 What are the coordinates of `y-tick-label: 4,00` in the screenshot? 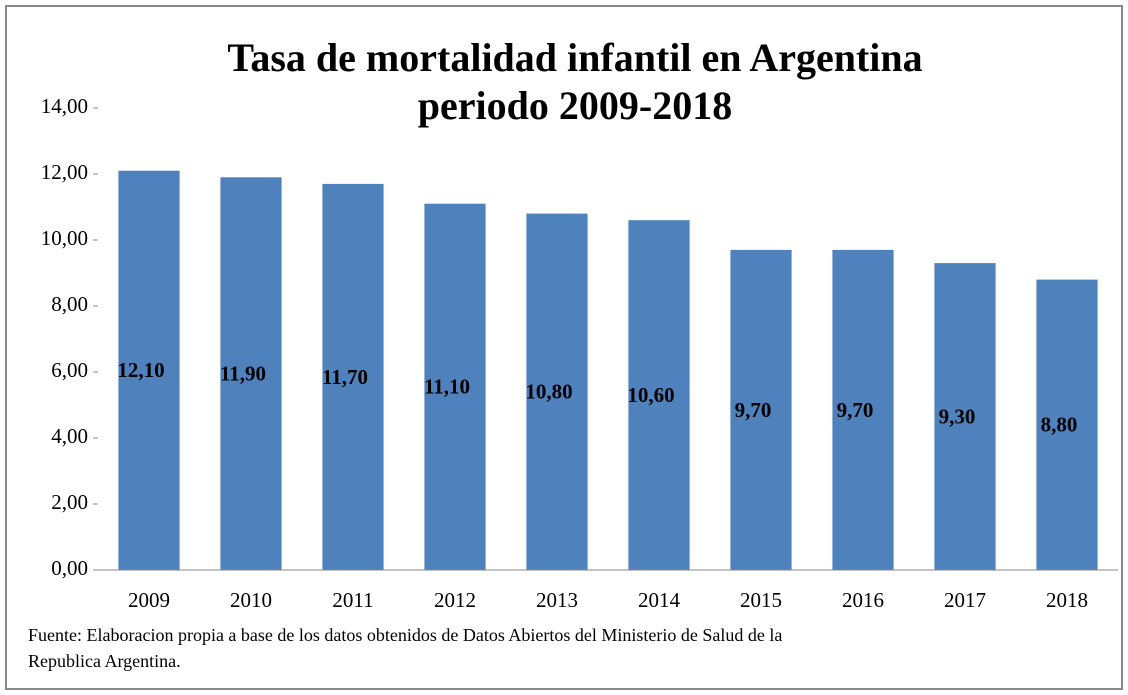 It's located at (69, 436).